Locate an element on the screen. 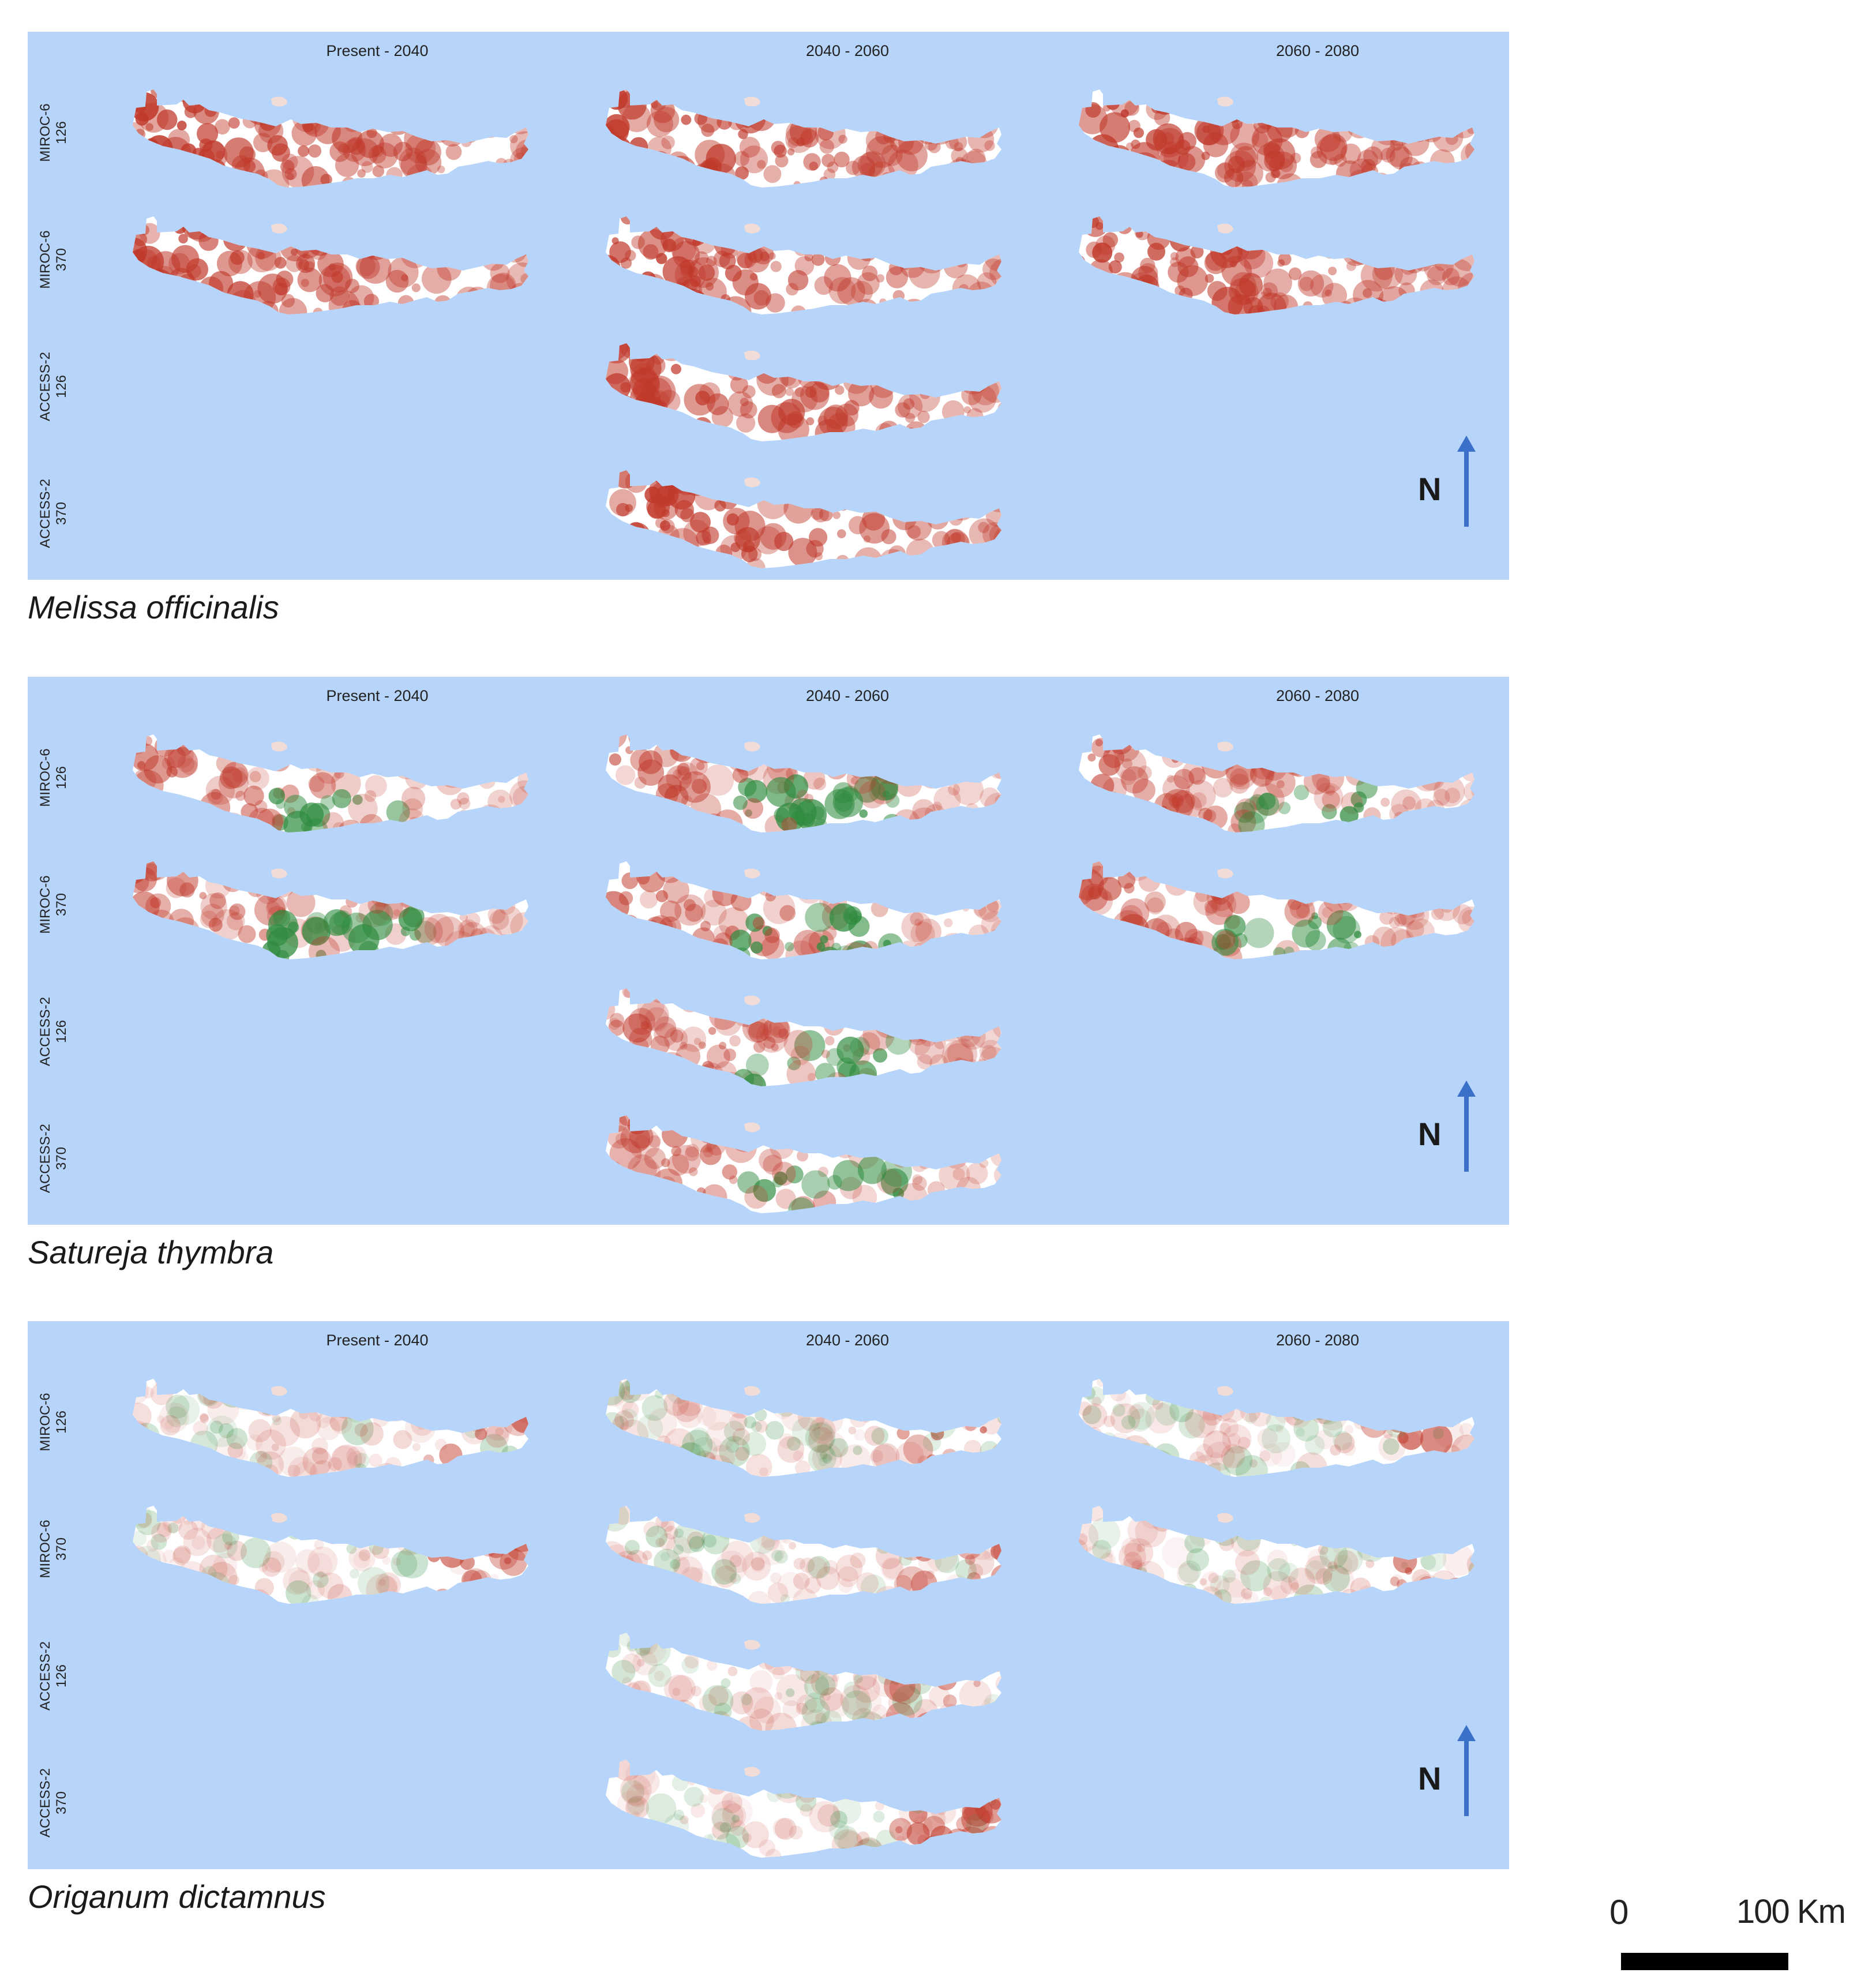 The height and width of the screenshot is (1984, 1876). arrow-shaft is located at coordinates (1466, 487).